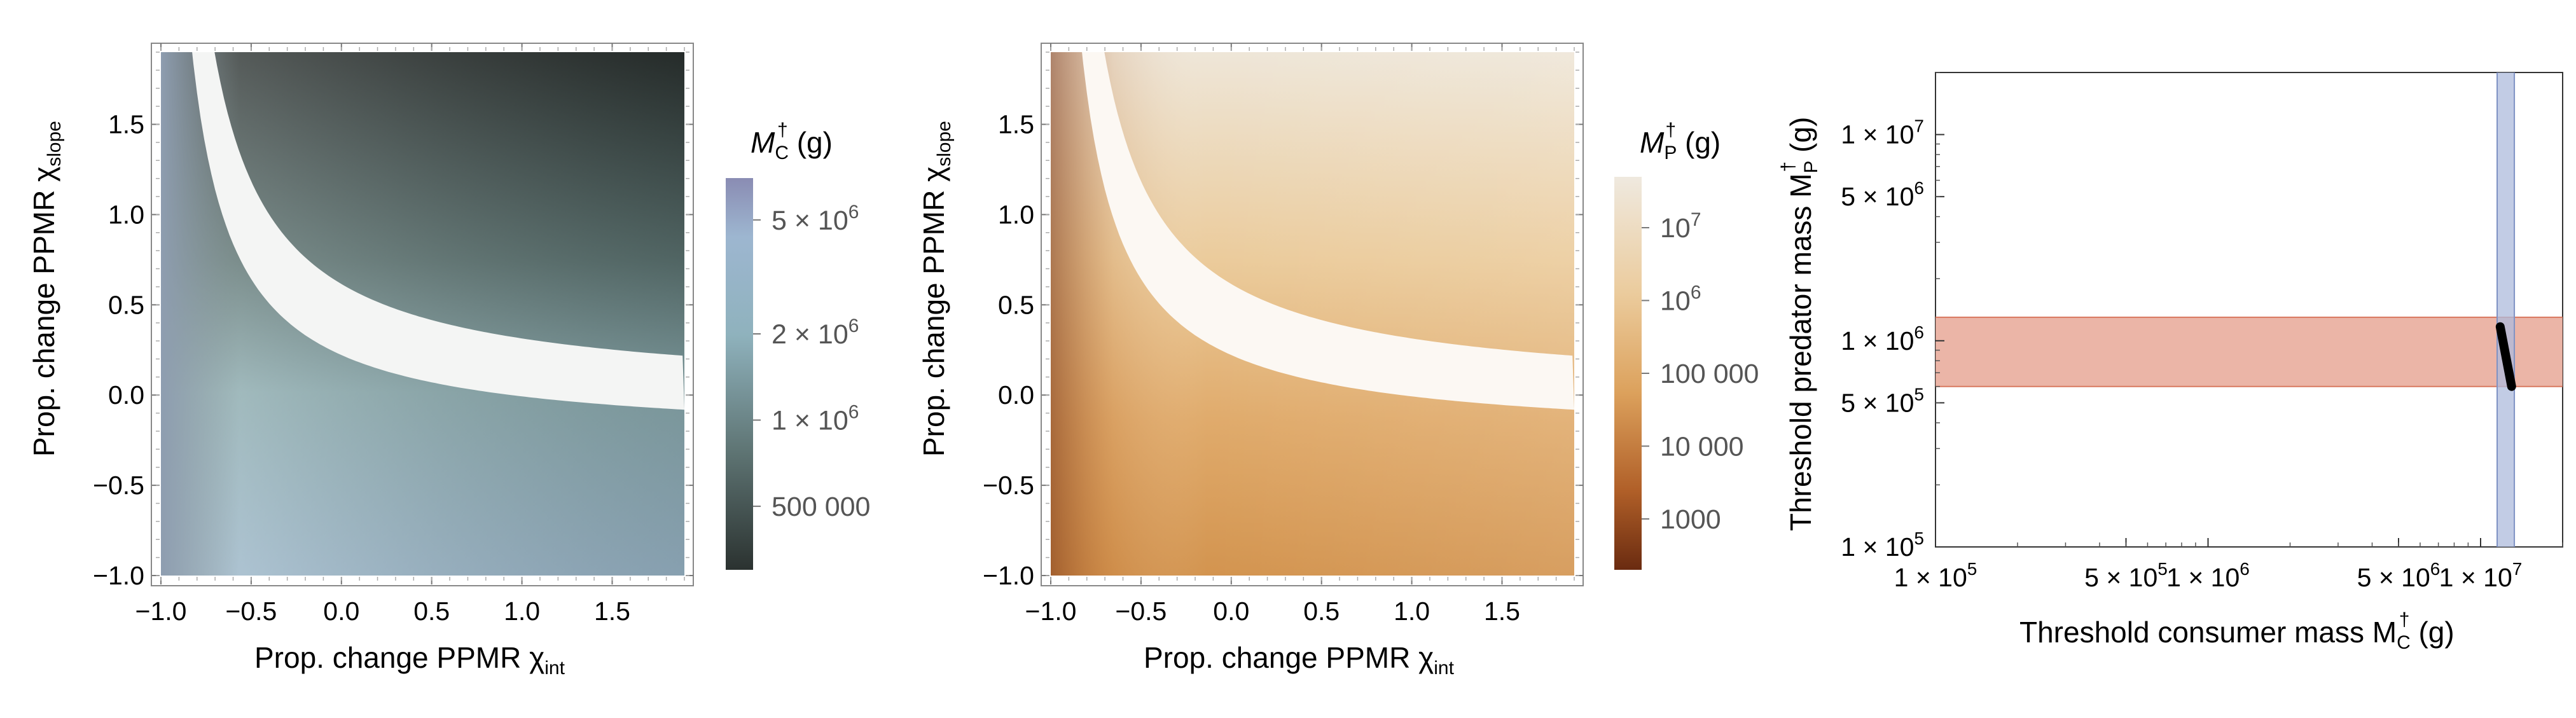 This screenshot has width=2576, height=718. I want to click on y-tick-label: 5 × 10⁵, so click(1882, 400).